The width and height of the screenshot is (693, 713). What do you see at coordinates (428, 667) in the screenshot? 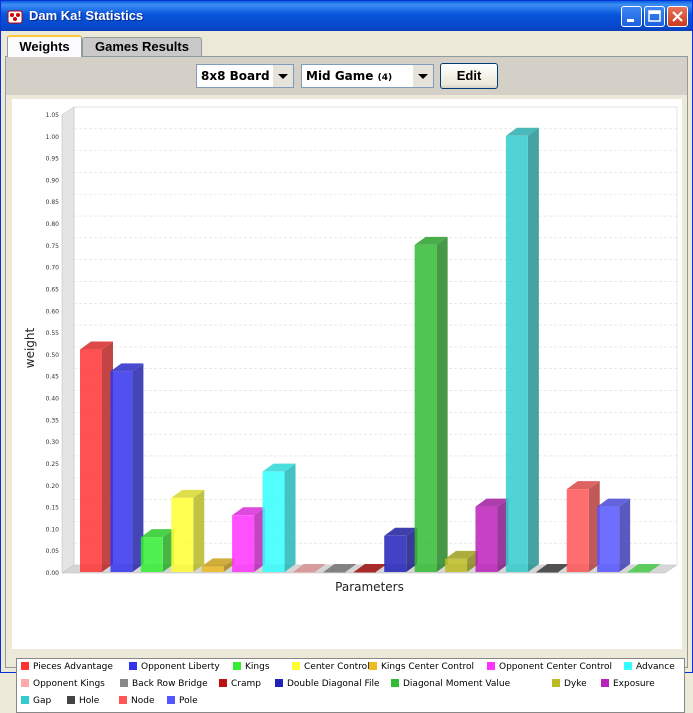
I see `legend-label: Kings Center Control` at bounding box center [428, 667].